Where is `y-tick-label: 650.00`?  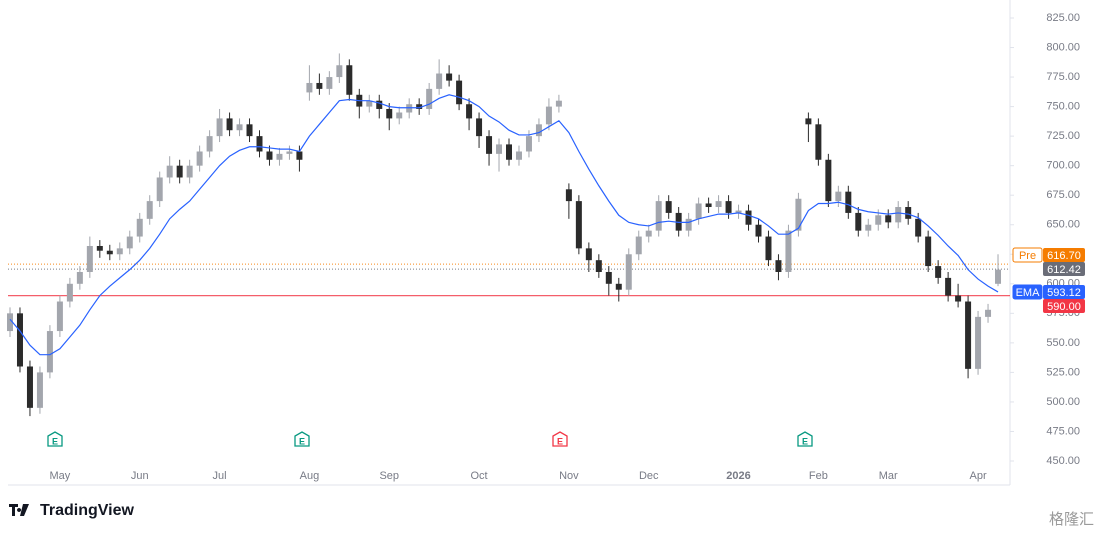 y-tick-label: 650.00 is located at coordinates (1063, 225).